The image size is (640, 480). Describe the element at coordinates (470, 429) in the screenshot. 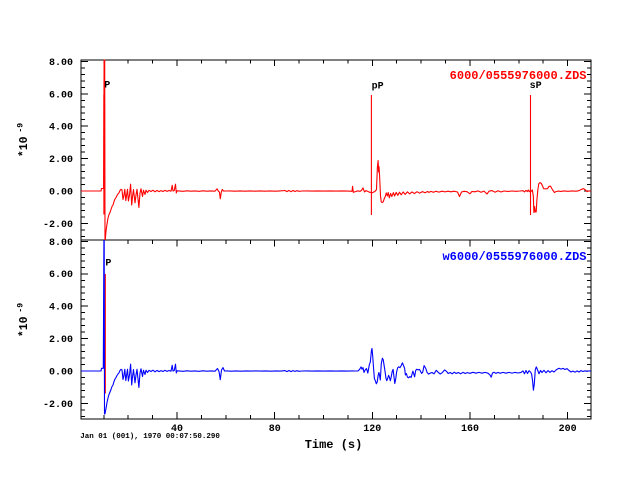

I see `svg-text: 160` at that location.